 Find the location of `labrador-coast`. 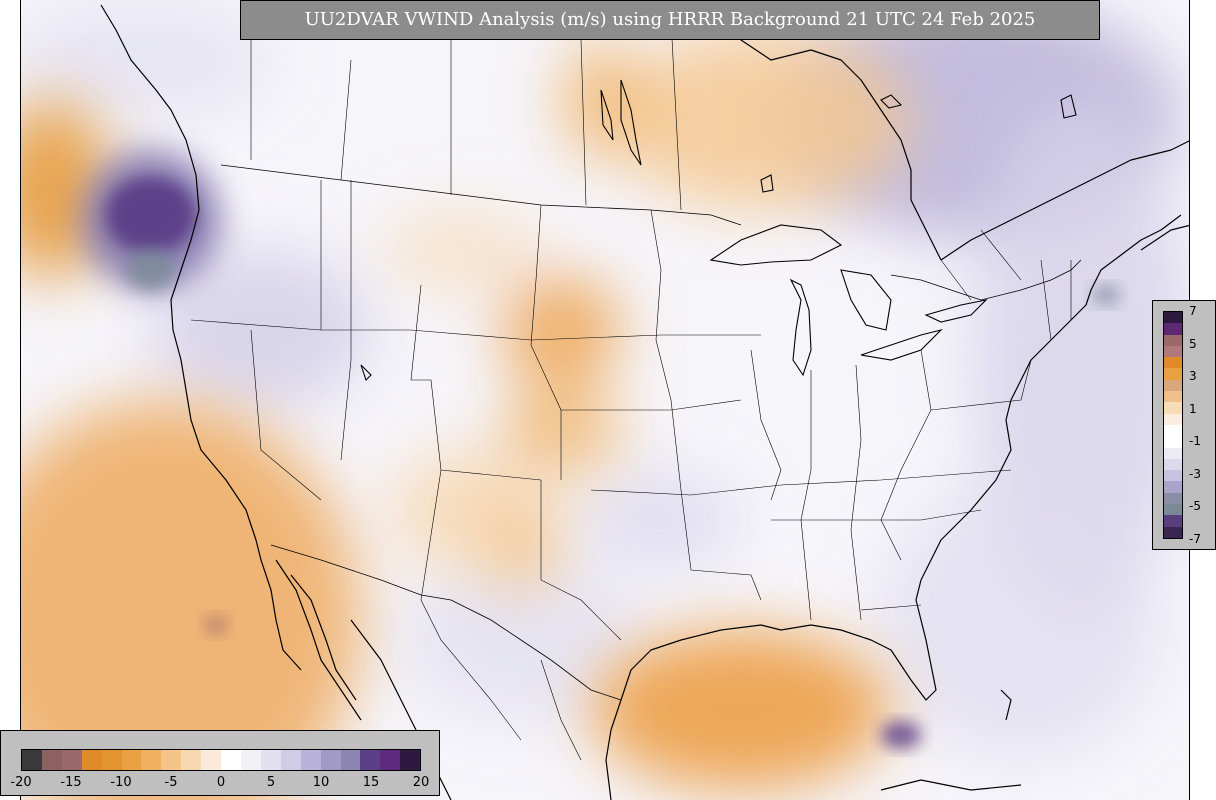

labrador-coast is located at coordinates (1064, 200).